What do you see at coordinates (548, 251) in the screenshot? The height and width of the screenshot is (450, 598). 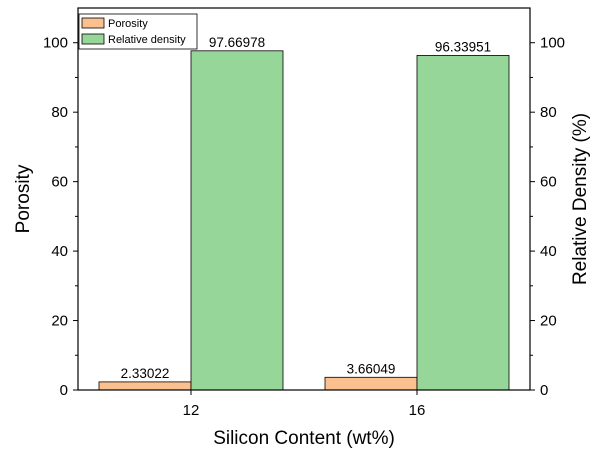 I see `right-tick-label-40: 40` at bounding box center [548, 251].